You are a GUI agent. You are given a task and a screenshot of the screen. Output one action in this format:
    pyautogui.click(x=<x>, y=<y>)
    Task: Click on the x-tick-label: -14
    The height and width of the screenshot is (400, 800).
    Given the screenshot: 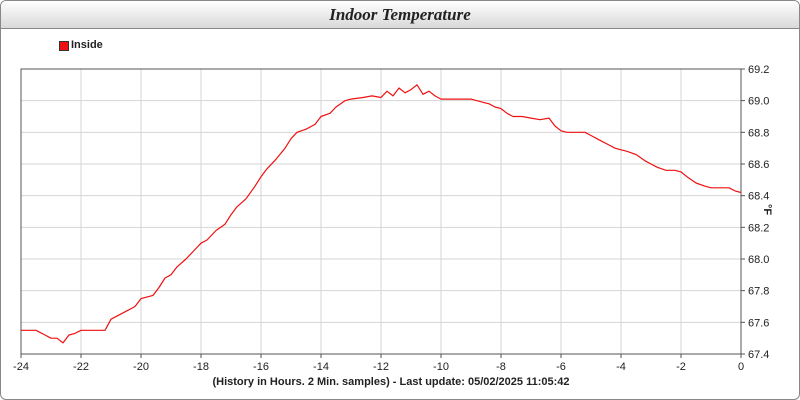 What is the action you would take?
    pyautogui.click(x=321, y=367)
    